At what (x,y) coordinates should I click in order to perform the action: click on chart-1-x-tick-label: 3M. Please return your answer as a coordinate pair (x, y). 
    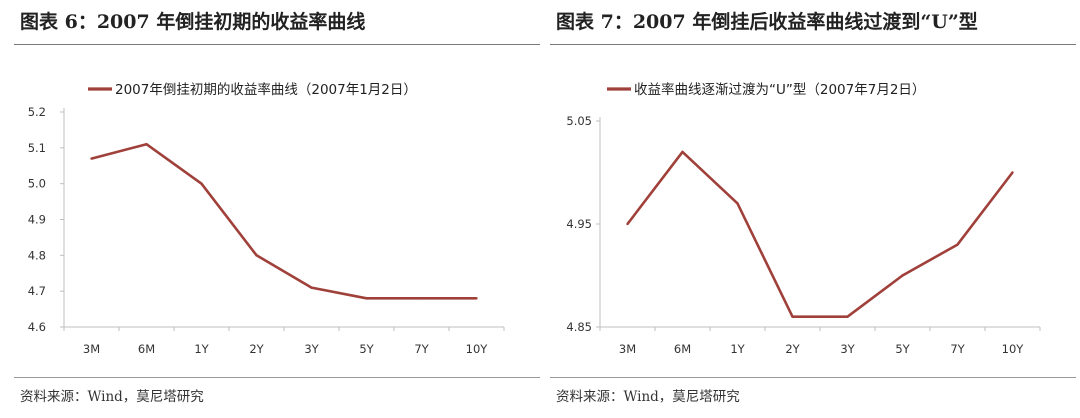
    Looking at the image, I should click on (91, 349).